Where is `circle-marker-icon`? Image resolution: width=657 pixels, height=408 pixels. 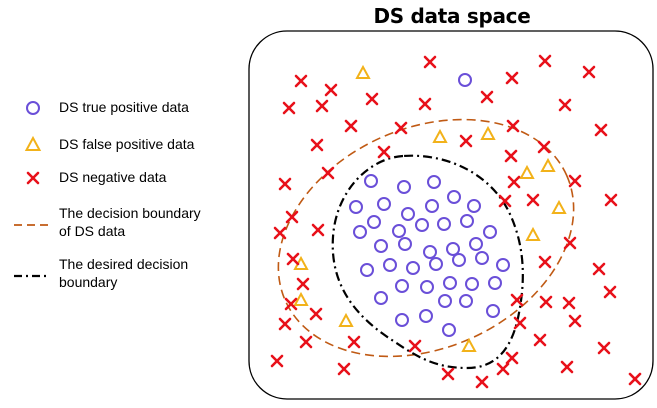
circle-marker-icon is located at coordinates (33, 108).